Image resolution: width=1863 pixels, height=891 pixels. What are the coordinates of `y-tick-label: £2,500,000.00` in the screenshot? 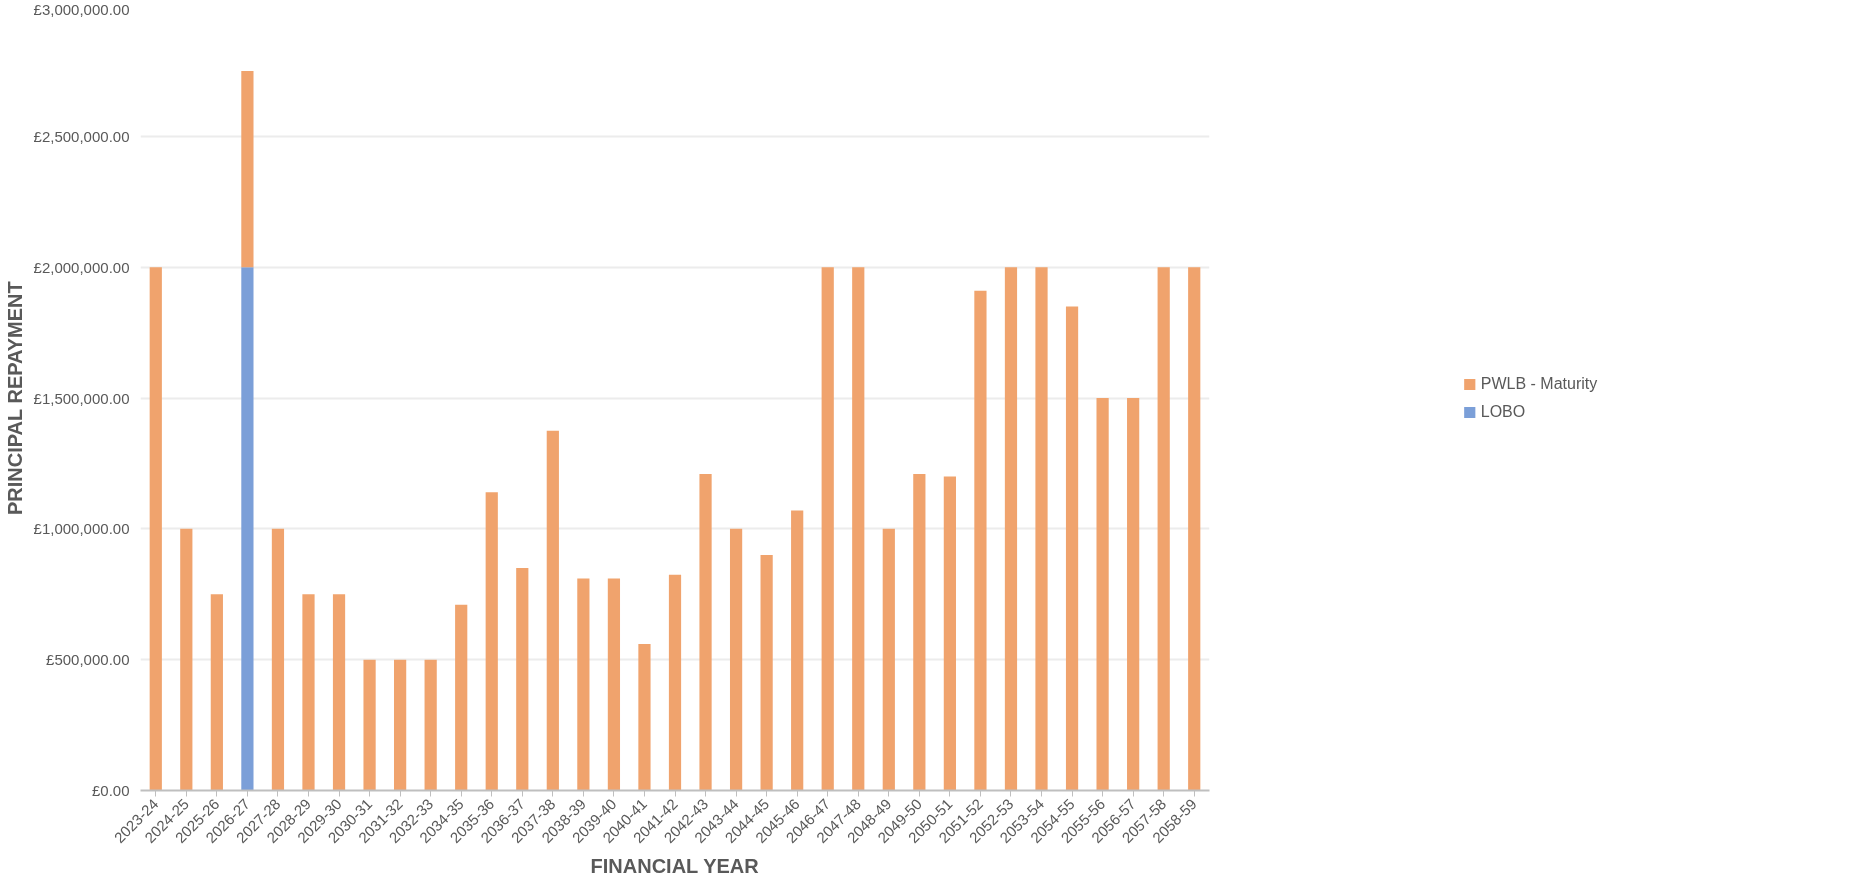 It's located at (81, 136).